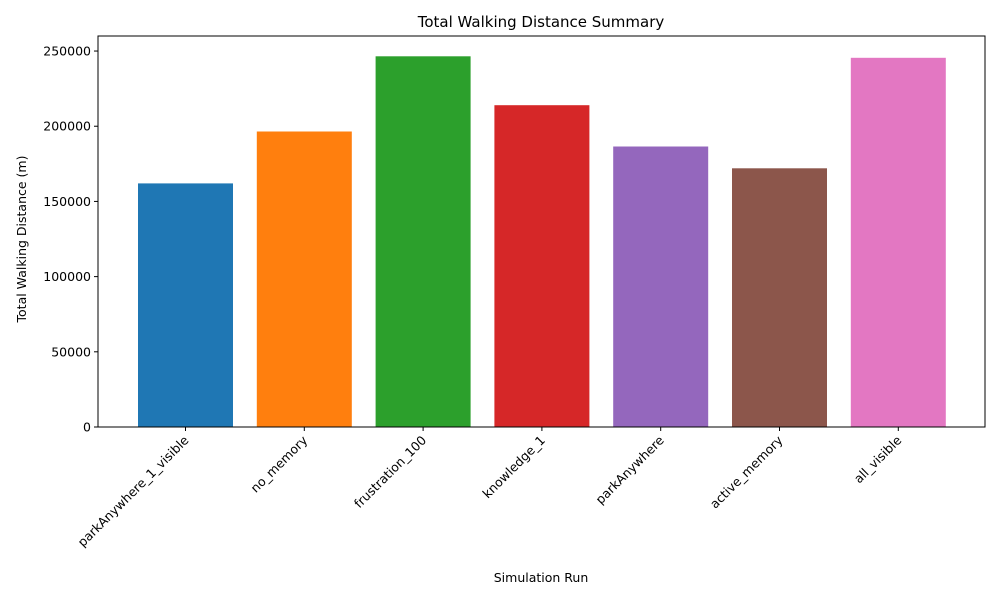 The width and height of the screenshot is (1000, 600). Describe the element at coordinates (746, 471) in the screenshot. I see `x-tick-label: active_memory` at that location.